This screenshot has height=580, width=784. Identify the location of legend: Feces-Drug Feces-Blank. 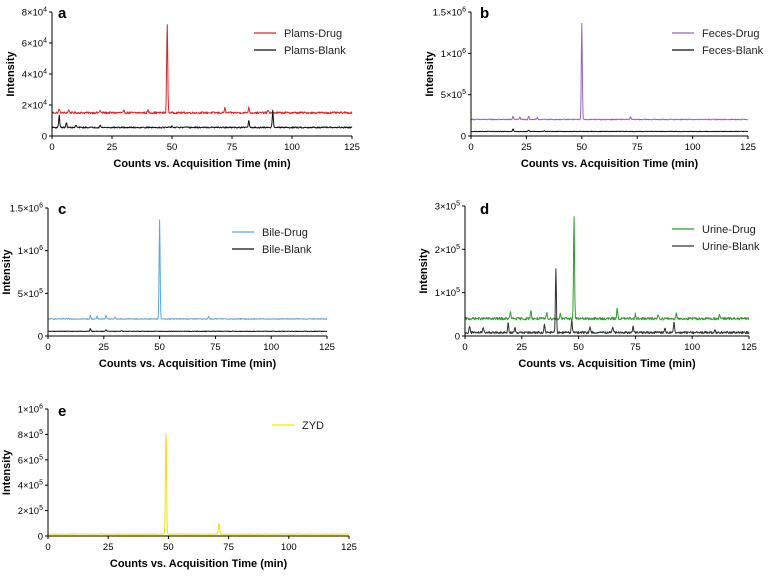
(718, 42).